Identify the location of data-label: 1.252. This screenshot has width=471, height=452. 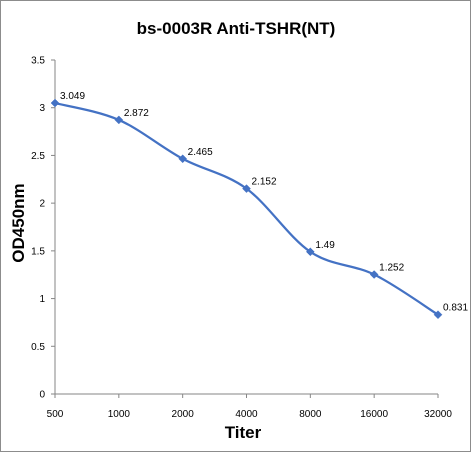
(391, 268).